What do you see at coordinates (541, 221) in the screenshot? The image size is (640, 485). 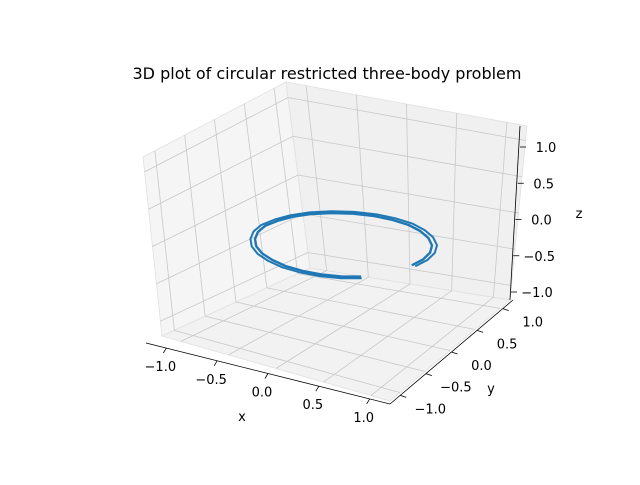 I see `z-tick-label-2: 0.0` at bounding box center [541, 221].